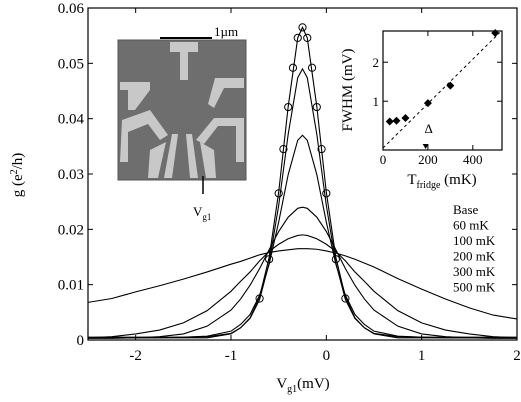 This screenshot has width=521, height=402. What do you see at coordinates (474, 256) in the screenshot?
I see `legend-label: 200 mK` at bounding box center [474, 256].